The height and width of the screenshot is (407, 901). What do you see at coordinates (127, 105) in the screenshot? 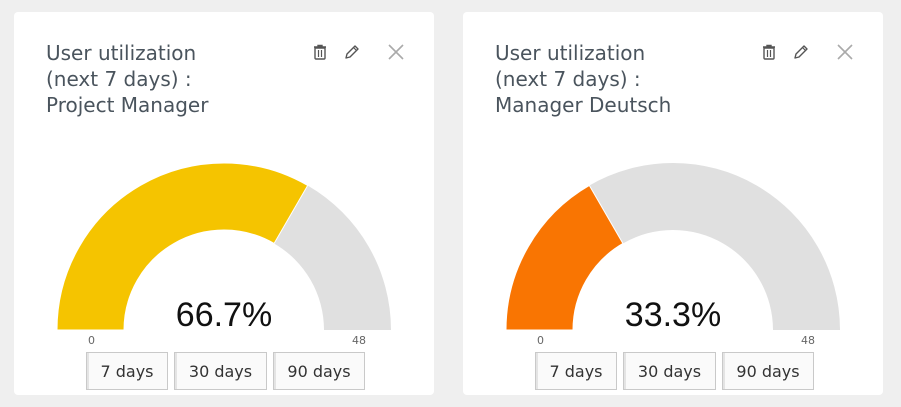
I see `card-title-line: Project Manager` at bounding box center [127, 105].